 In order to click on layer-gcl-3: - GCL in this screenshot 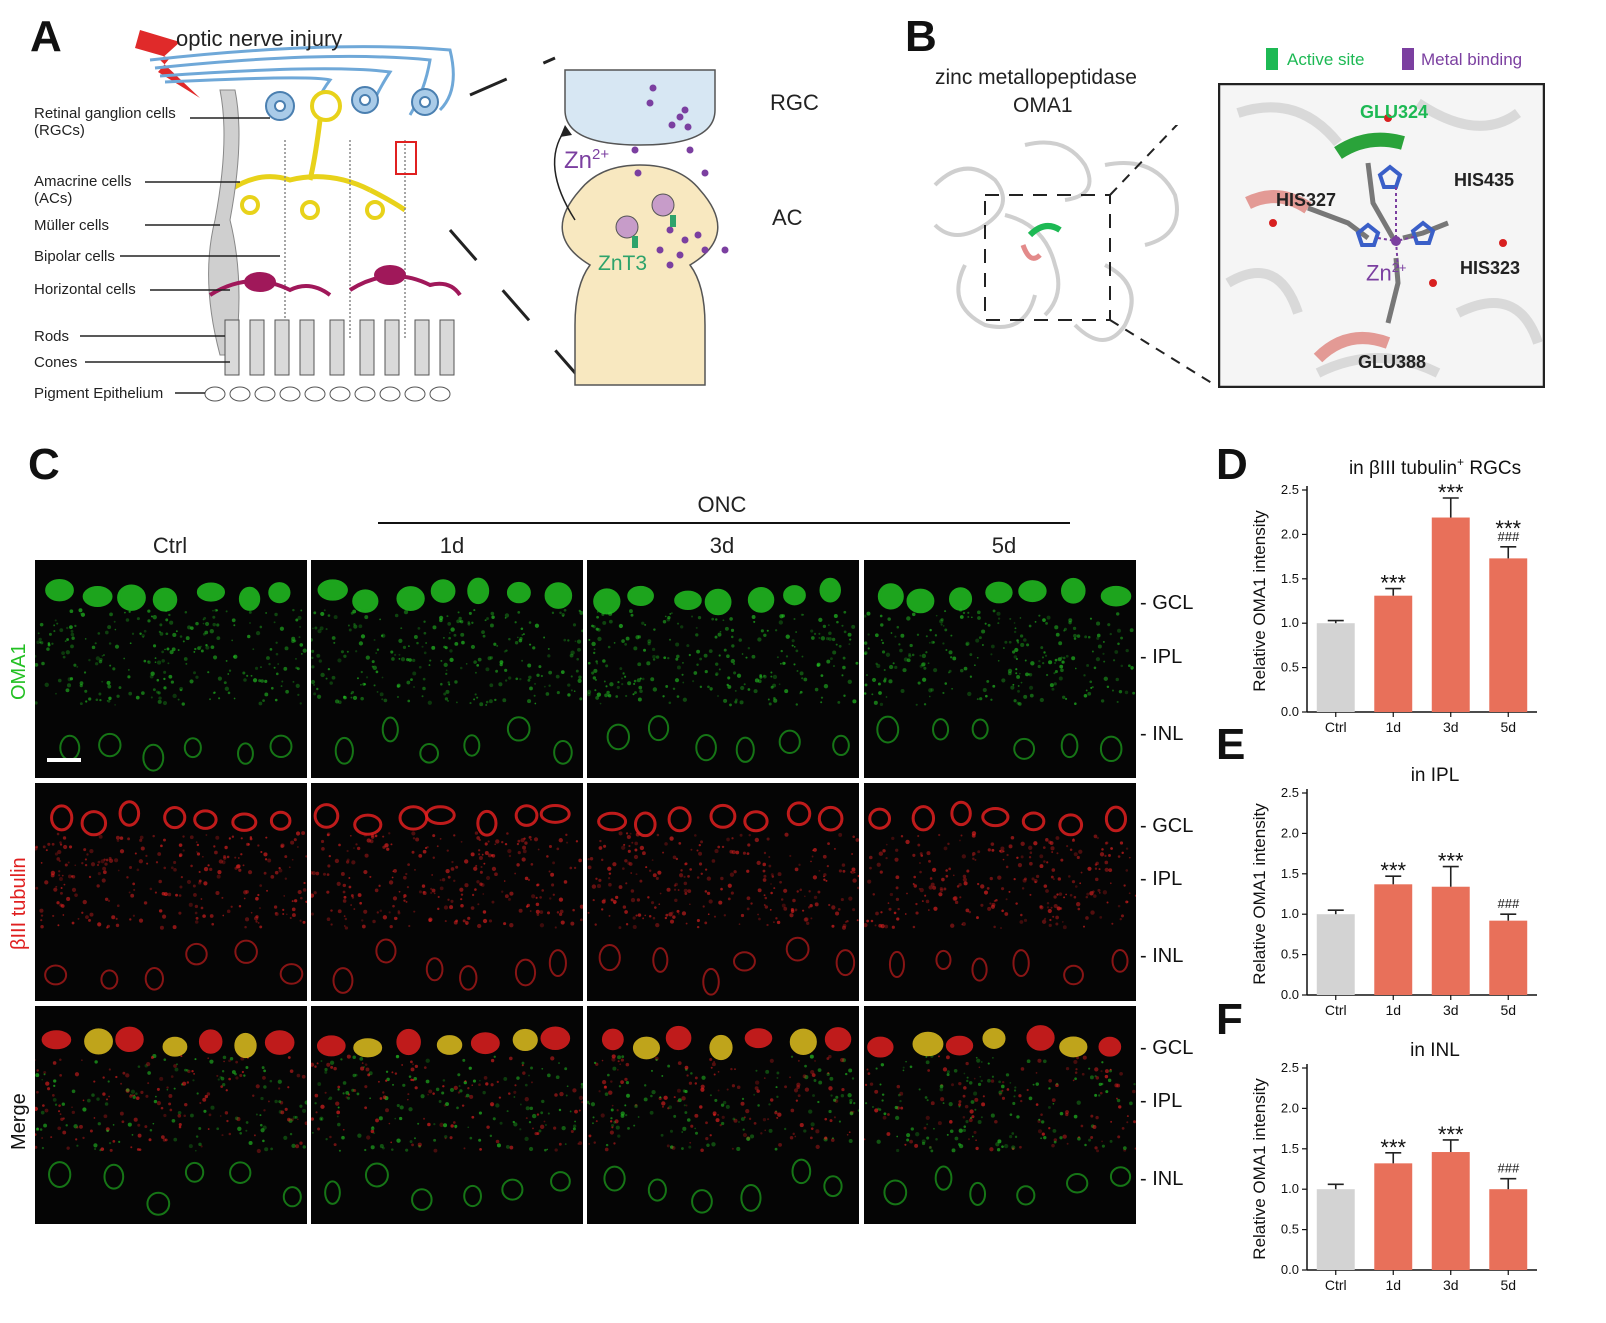, I will do `click(1167, 1048)`.